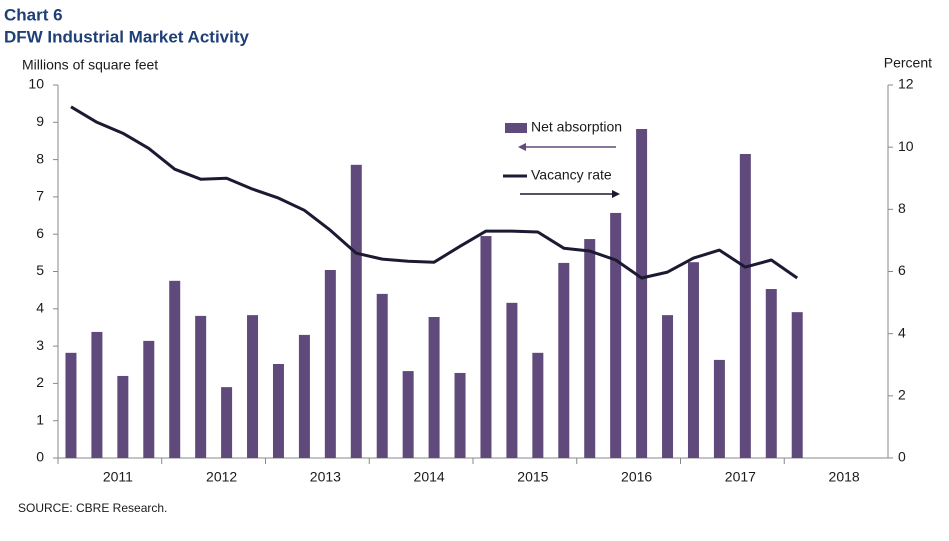 This screenshot has height=541, width=949. Describe the element at coordinates (908, 63) in the screenshot. I see `y2-axis-label: Percent` at that location.